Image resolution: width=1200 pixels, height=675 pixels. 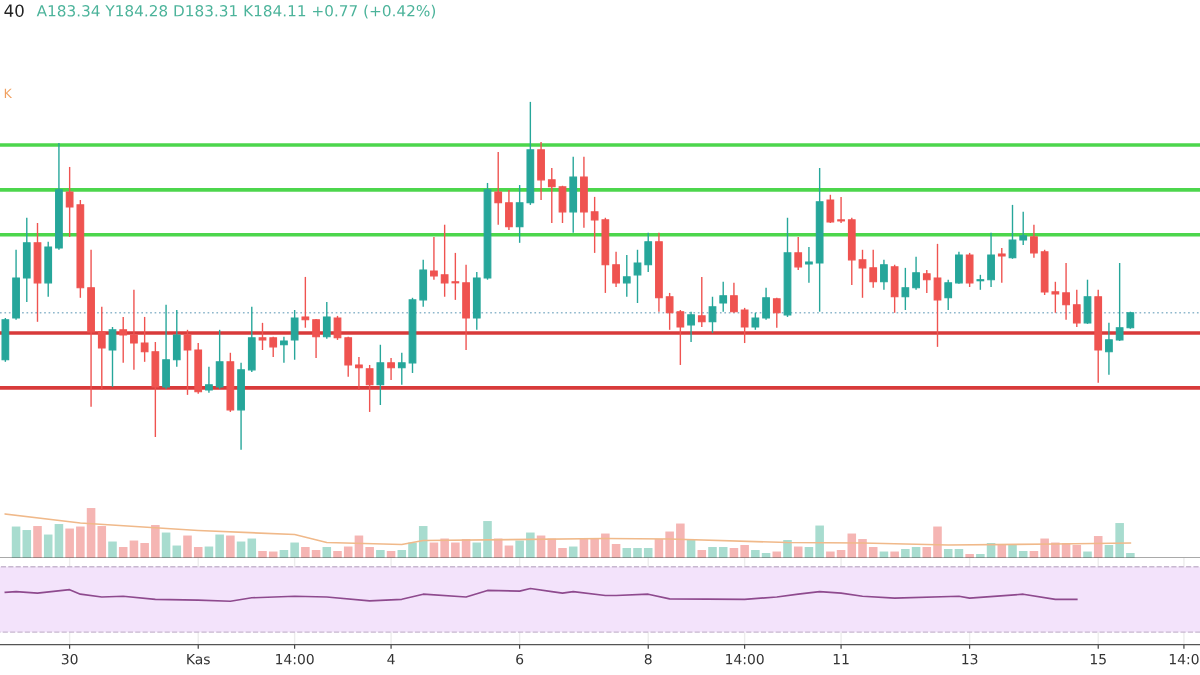 What do you see at coordinates (520, 659) in the screenshot?
I see `x-tick-label: 6` at bounding box center [520, 659].